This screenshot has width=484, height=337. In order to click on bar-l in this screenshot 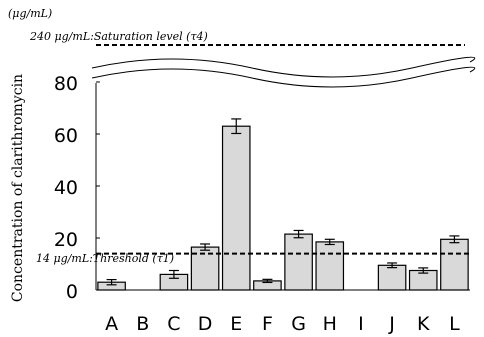, I will do `click(454, 264)`.